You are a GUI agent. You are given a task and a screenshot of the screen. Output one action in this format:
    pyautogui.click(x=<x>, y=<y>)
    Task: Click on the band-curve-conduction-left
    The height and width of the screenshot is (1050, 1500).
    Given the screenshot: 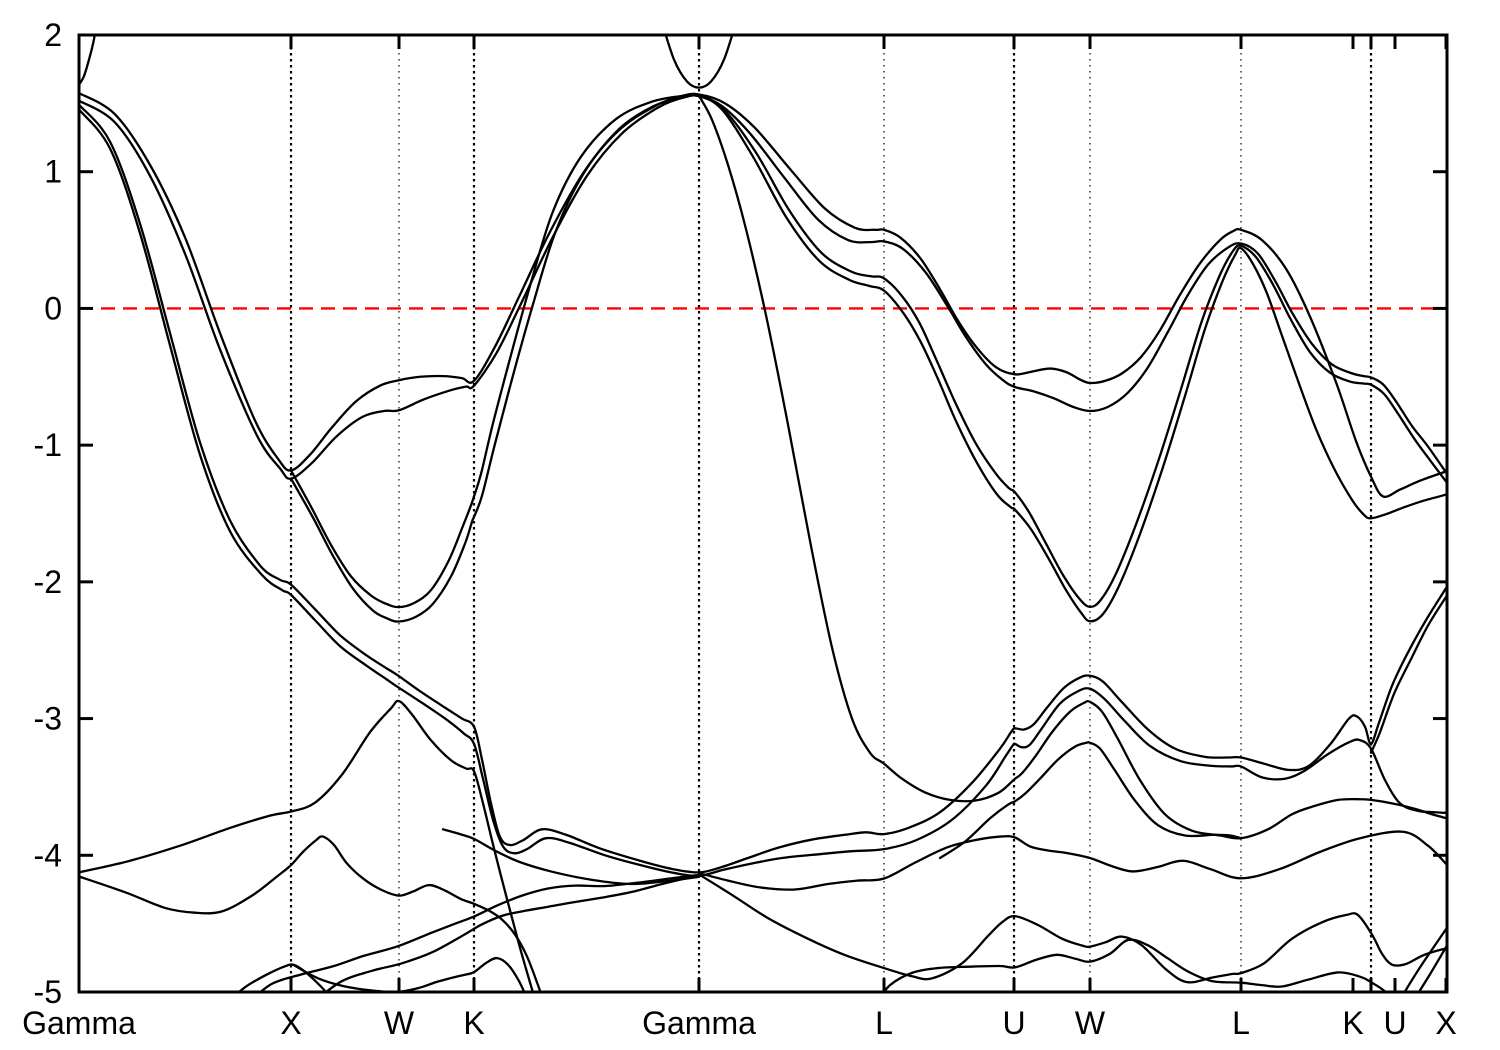 What is the action you would take?
    pyautogui.click(x=87, y=61)
    